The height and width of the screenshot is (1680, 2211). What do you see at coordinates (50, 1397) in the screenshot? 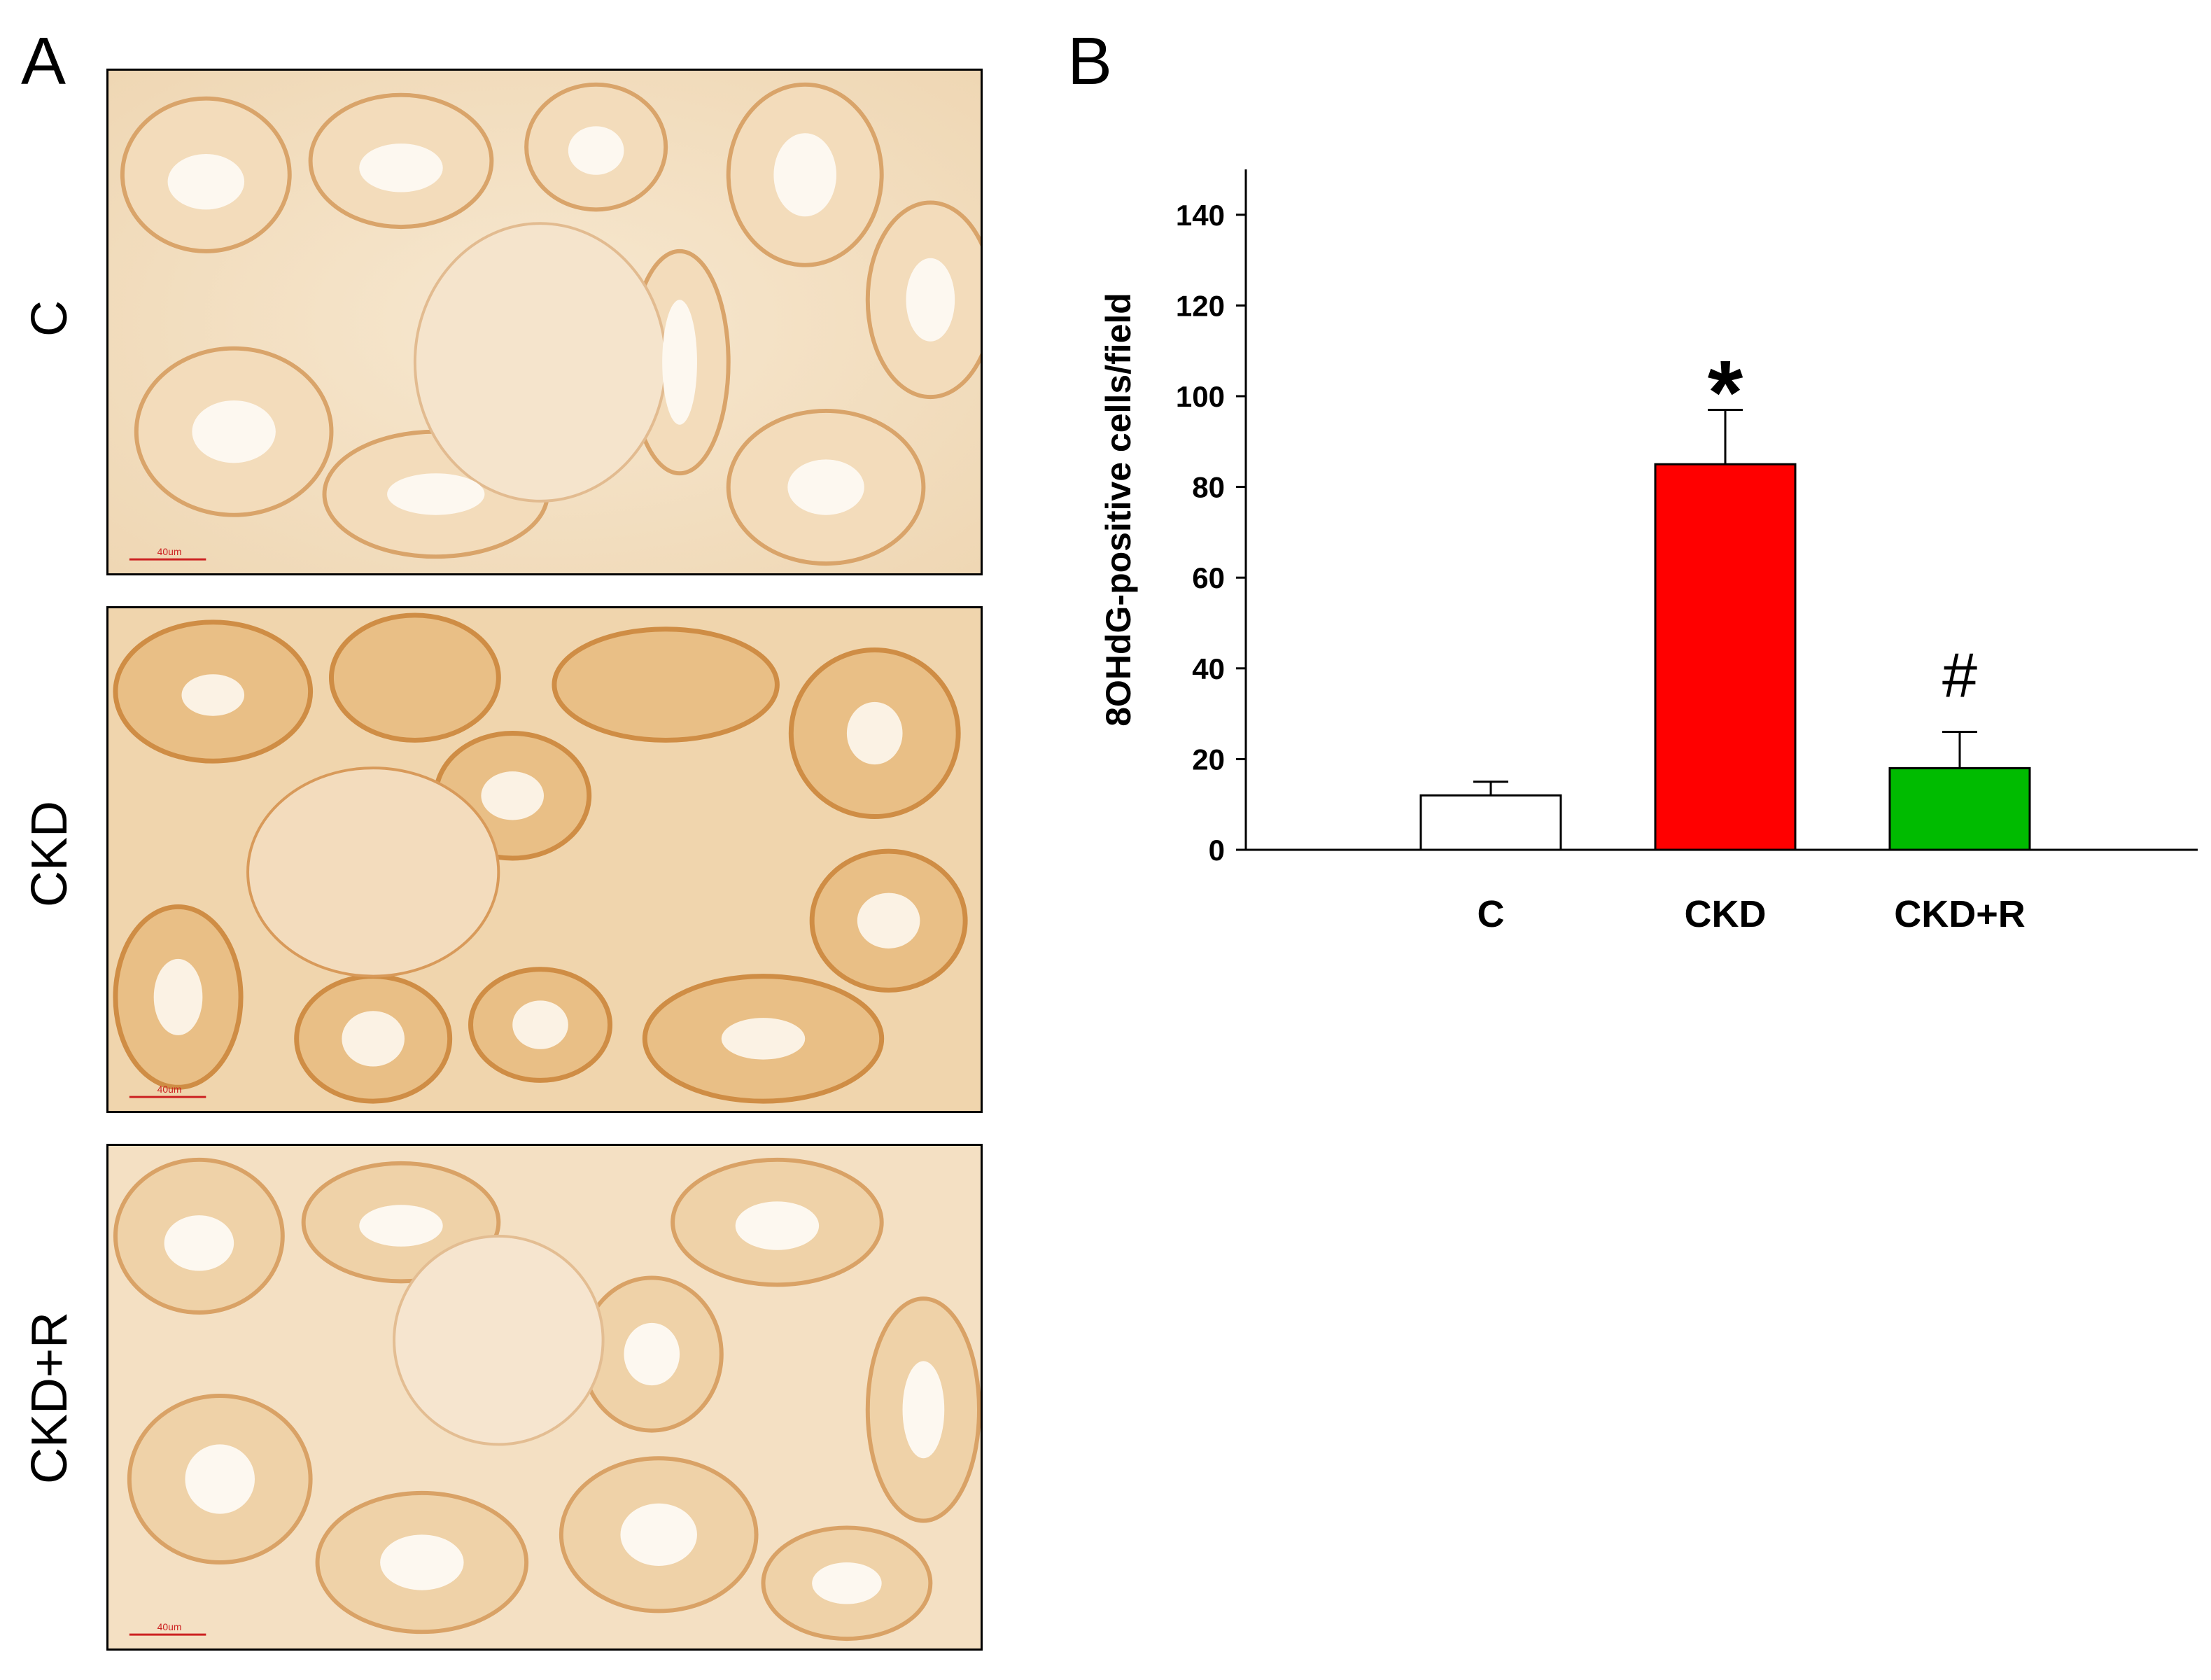
I see `row-label-ckd-r: CKD+R` at bounding box center [50, 1397].